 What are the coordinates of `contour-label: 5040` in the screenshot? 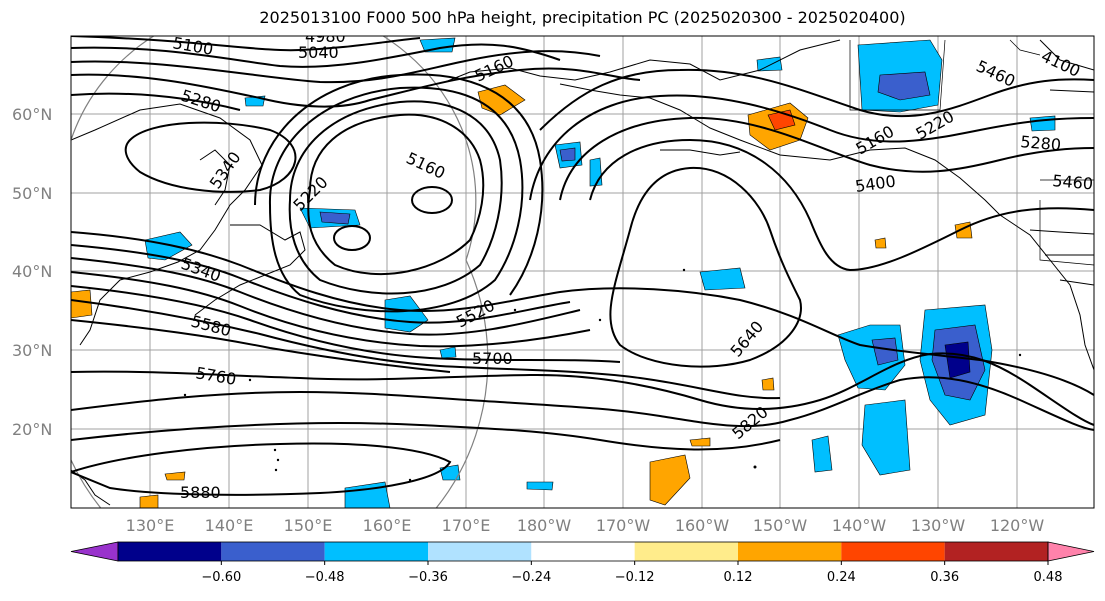 It's located at (318, 52).